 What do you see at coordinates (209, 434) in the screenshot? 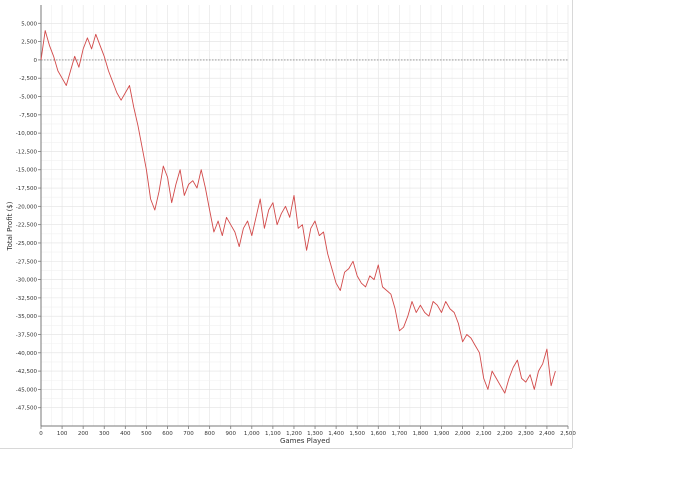
I see `x-tick-label: 800` at bounding box center [209, 434].